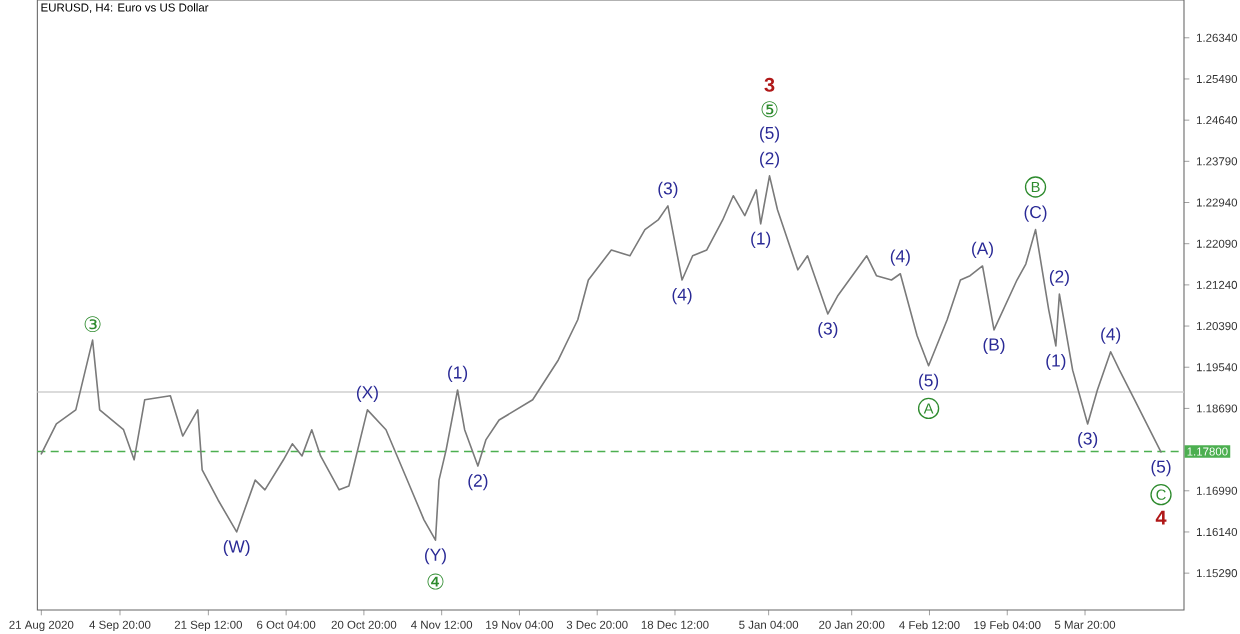 Image resolution: width=1240 pixels, height=634 pixels. I want to click on annotation: (X), so click(367, 393).